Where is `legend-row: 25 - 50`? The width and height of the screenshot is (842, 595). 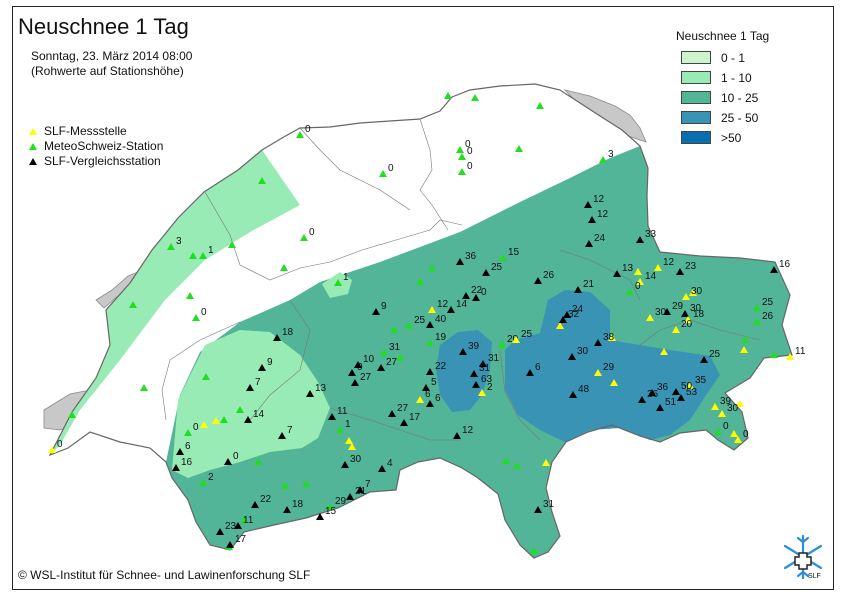 legend-row: 25 - 50 is located at coordinates (719, 117).